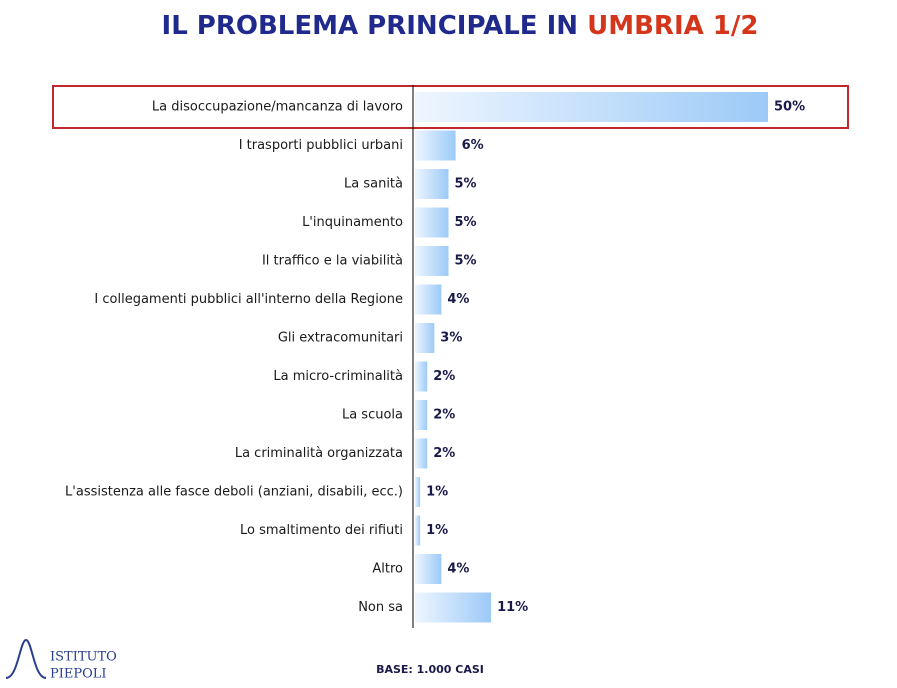 The image size is (897, 688). I want to click on value-label: 6%, so click(473, 145).